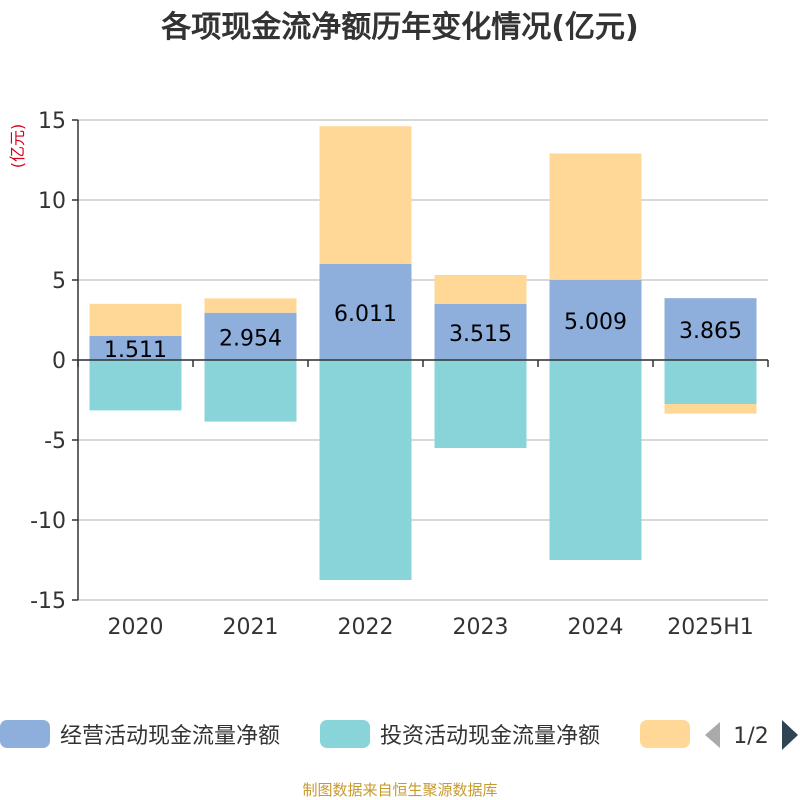  I want to click on bar-series-1-2020, so click(135, 347).